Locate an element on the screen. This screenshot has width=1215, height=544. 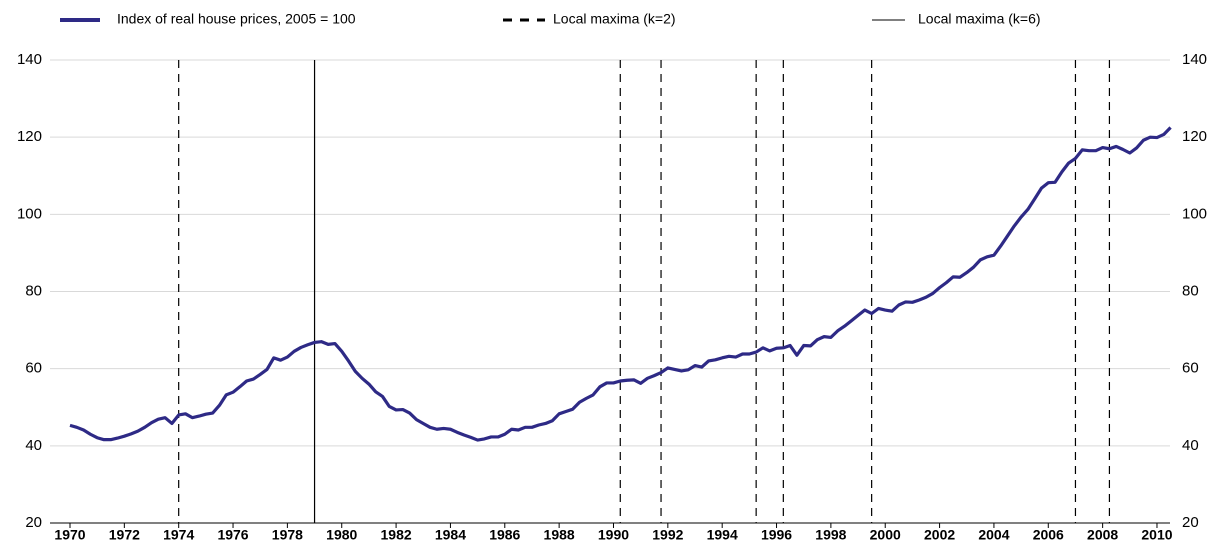
x-tick-label: 1998 is located at coordinates (830, 535).